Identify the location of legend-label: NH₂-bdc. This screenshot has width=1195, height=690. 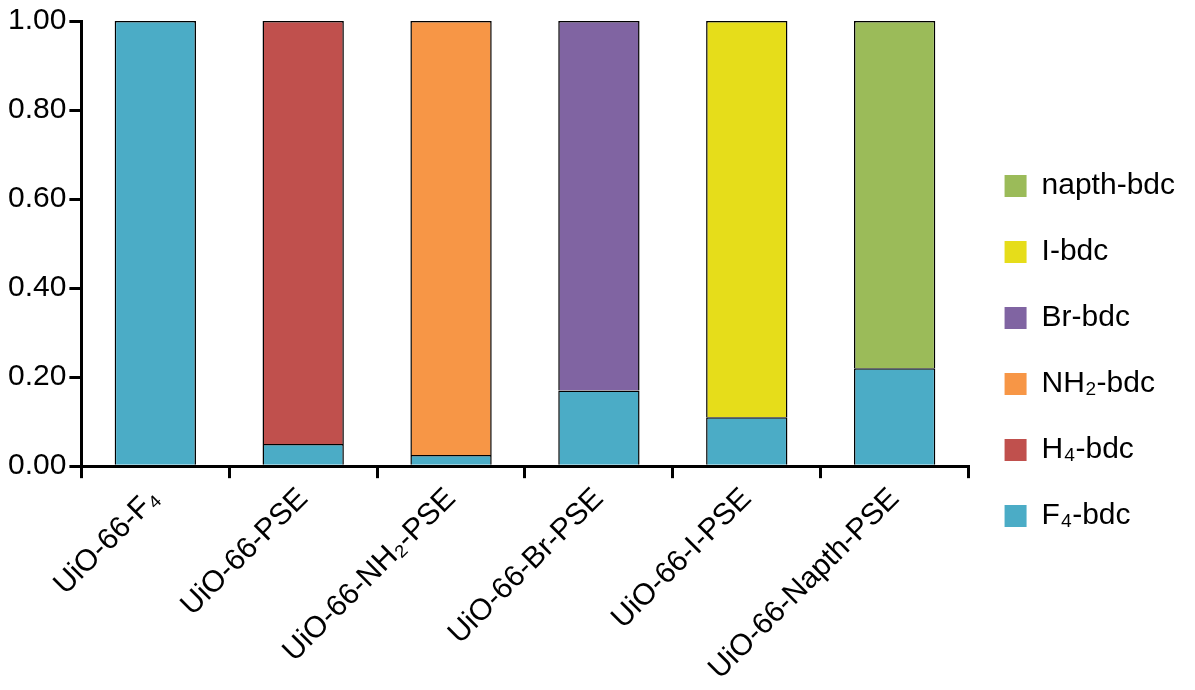
(1098, 382).